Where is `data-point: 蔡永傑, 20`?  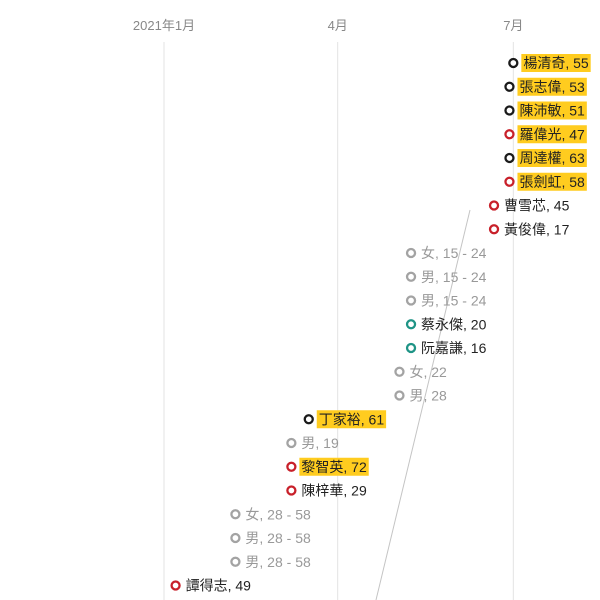
data-point: 蔡永傑, 20 is located at coordinates (446, 324).